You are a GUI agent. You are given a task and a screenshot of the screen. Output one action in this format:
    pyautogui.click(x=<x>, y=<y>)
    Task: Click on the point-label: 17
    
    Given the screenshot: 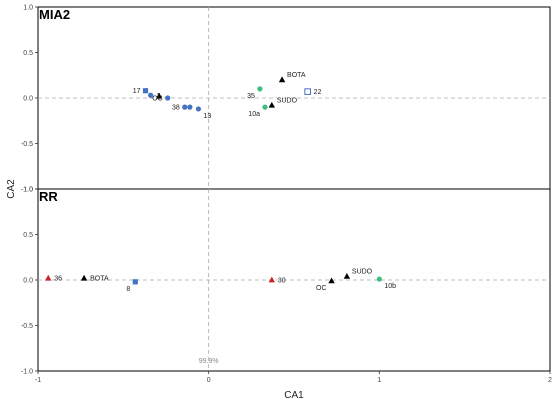 What is the action you would take?
    pyautogui.click(x=137, y=91)
    